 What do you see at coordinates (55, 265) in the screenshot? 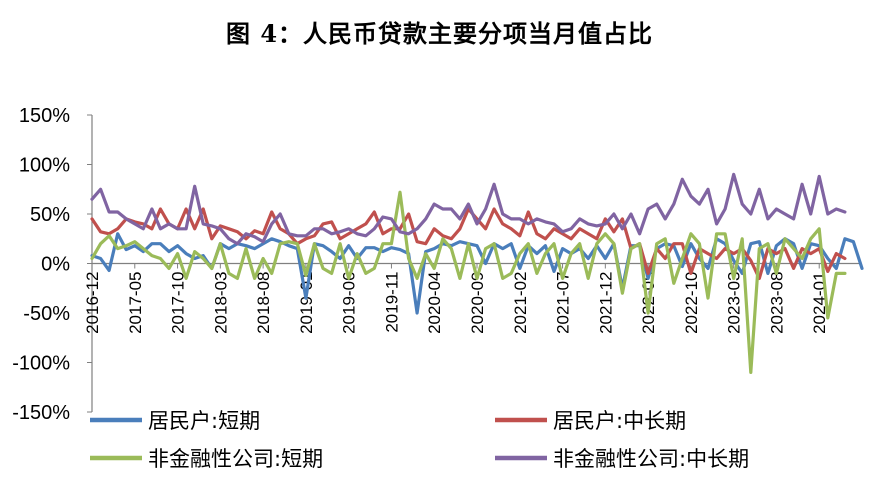
I see `y-tick-label: 0%` at bounding box center [55, 265].